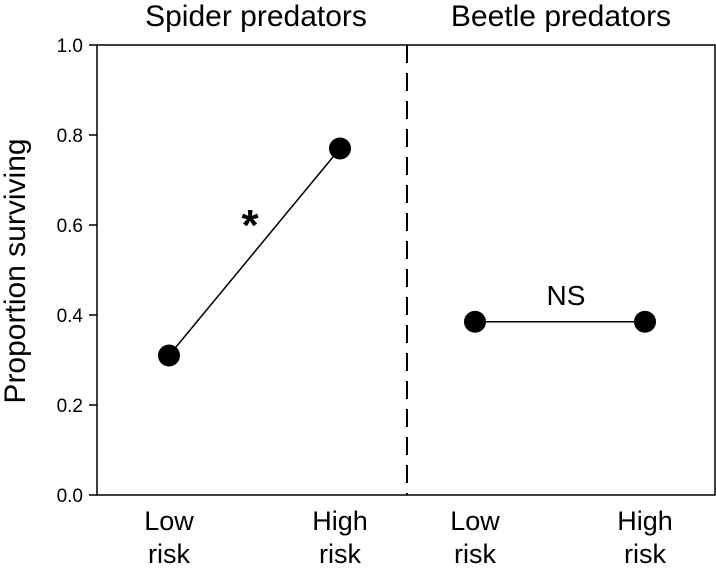 Image resolution: width=716 pixels, height=568 pixels. Describe the element at coordinates (70, 136) in the screenshot. I see `y-tick-label: 0.8` at that location.